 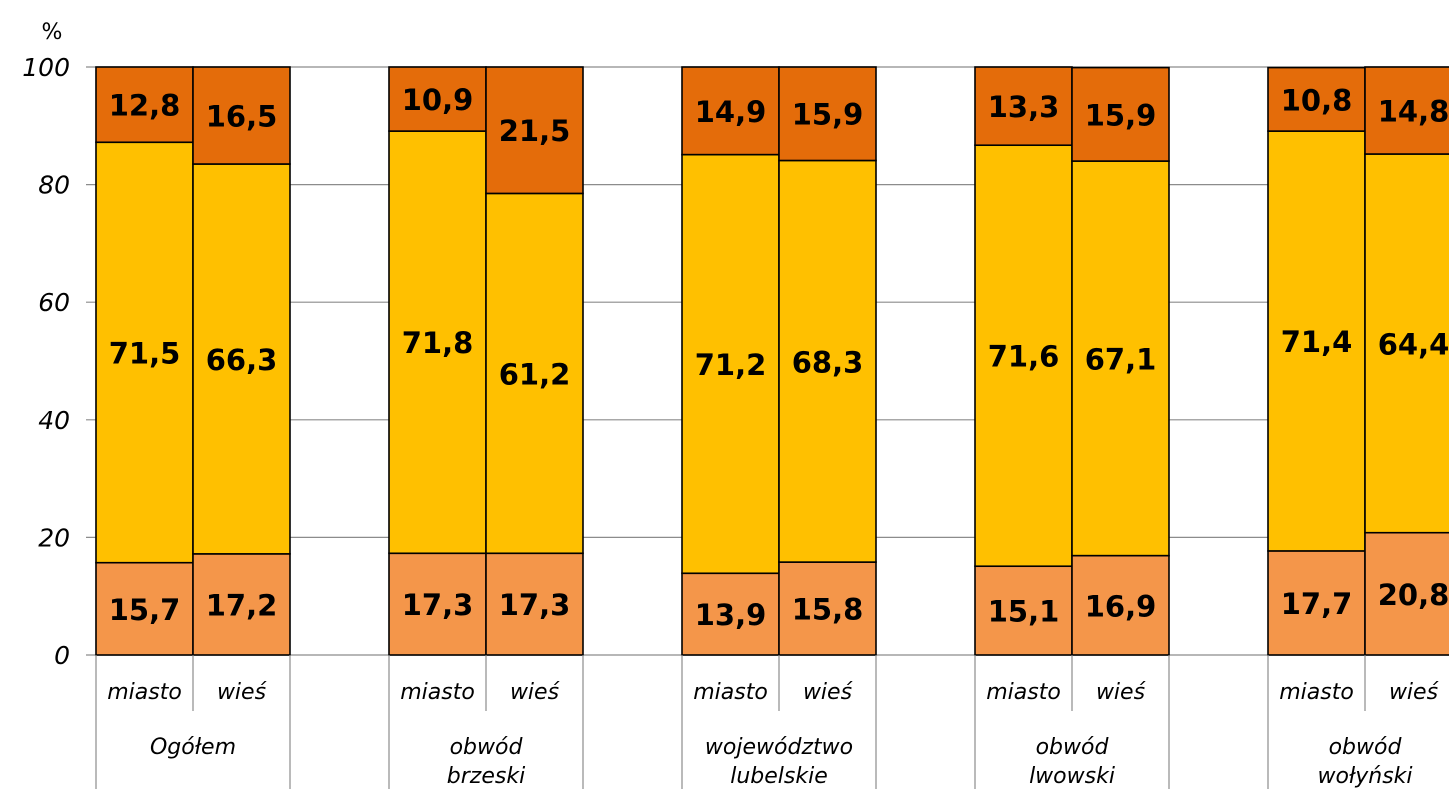 I want to click on y-axis-unit-label: %, so click(x=52, y=32).